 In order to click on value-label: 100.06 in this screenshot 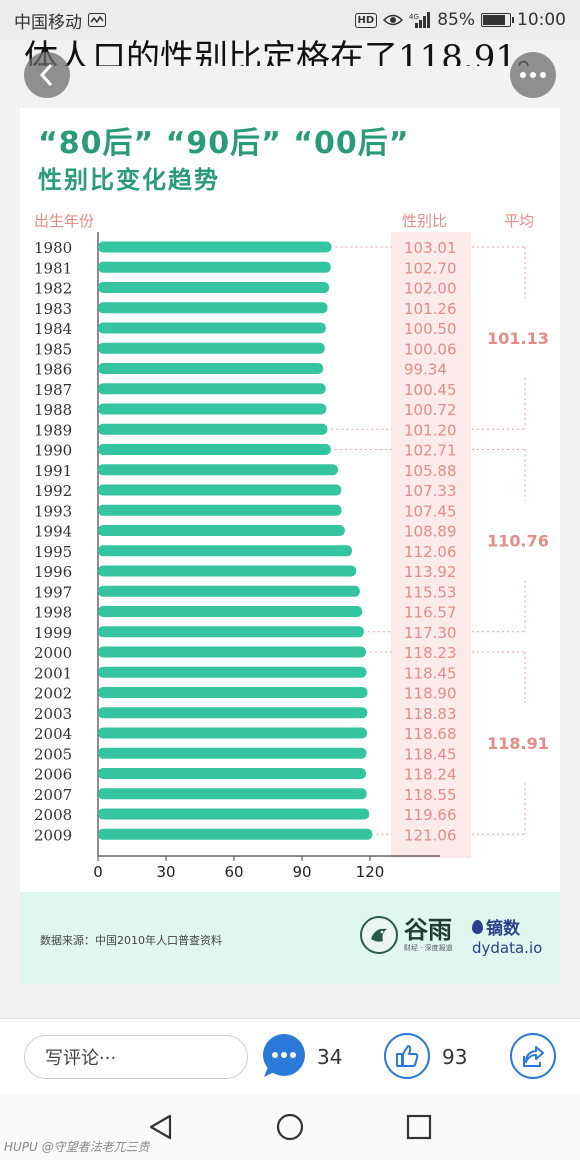, I will do `click(430, 349)`.